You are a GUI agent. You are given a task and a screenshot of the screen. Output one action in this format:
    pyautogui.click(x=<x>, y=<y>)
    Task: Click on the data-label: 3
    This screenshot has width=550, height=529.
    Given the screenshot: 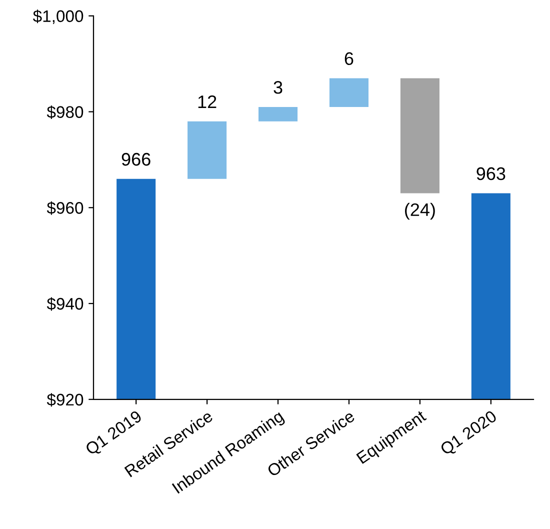 What is the action you would take?
    pyautogui.click(x=278, y=87)
    